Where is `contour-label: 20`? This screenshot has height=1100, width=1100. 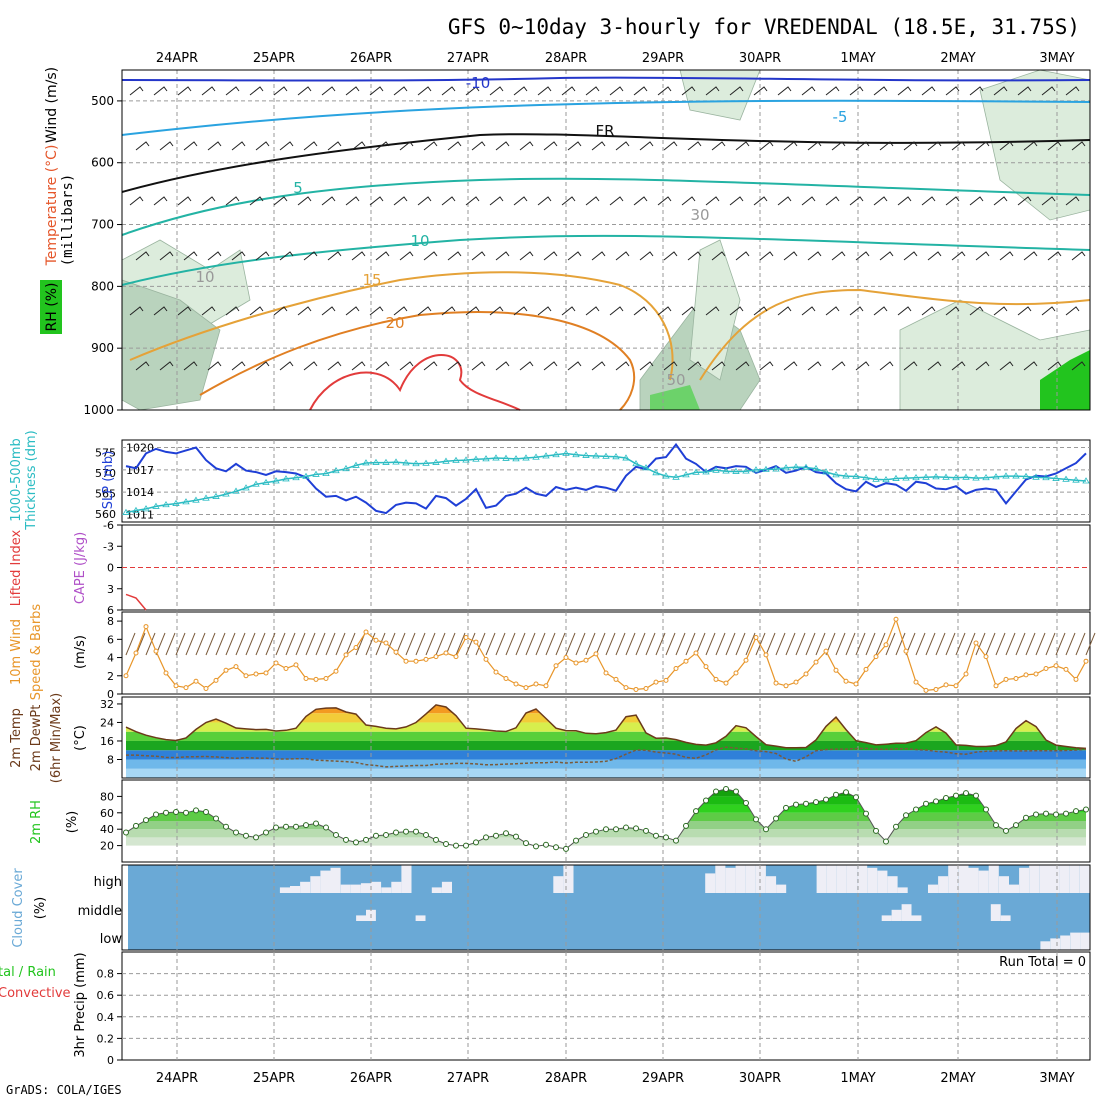 contour-label: 20 is located at coordinates (394, 323).